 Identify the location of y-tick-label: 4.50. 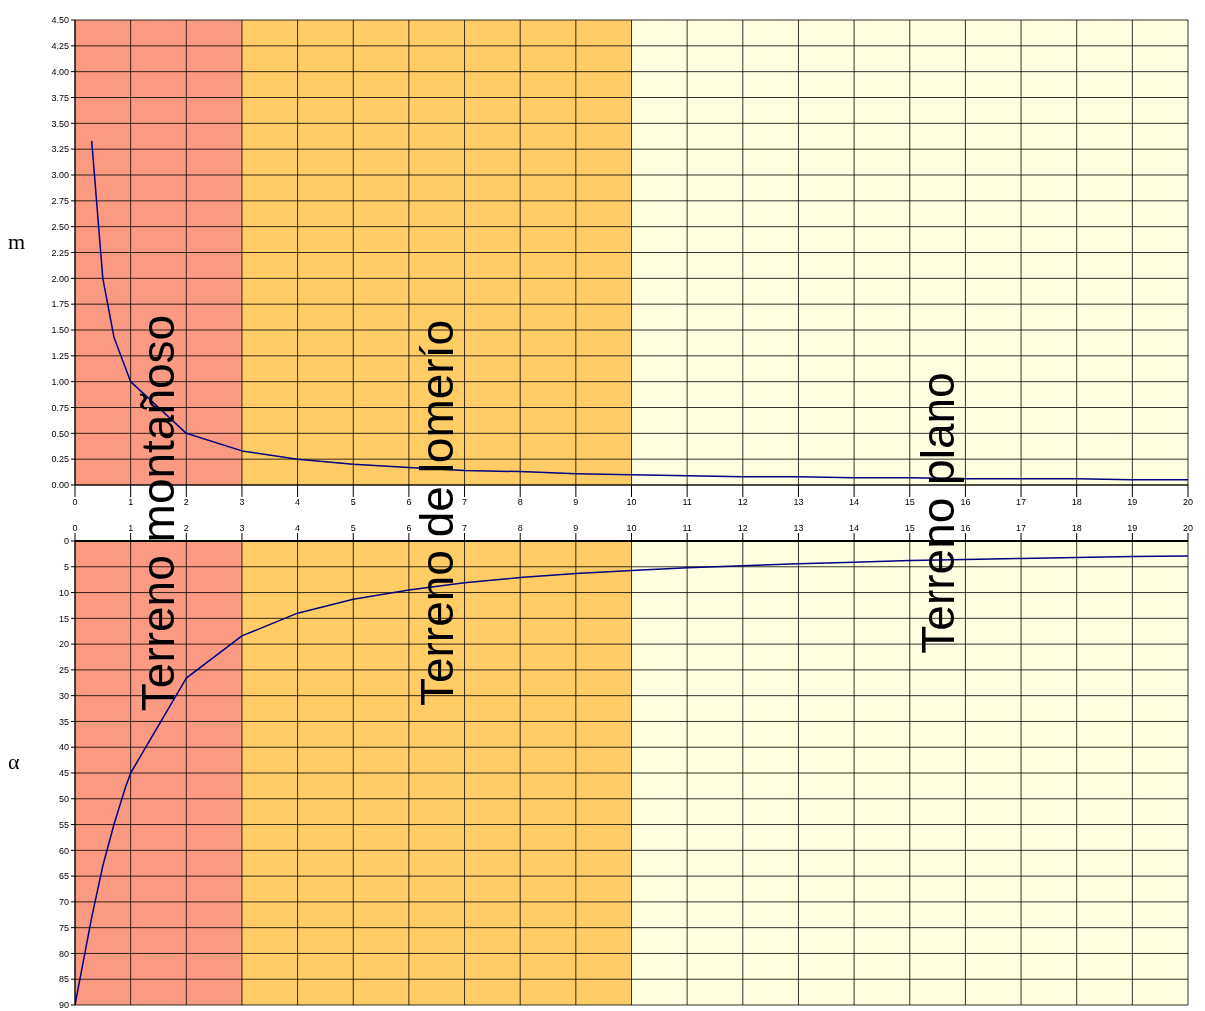
(60, 20).